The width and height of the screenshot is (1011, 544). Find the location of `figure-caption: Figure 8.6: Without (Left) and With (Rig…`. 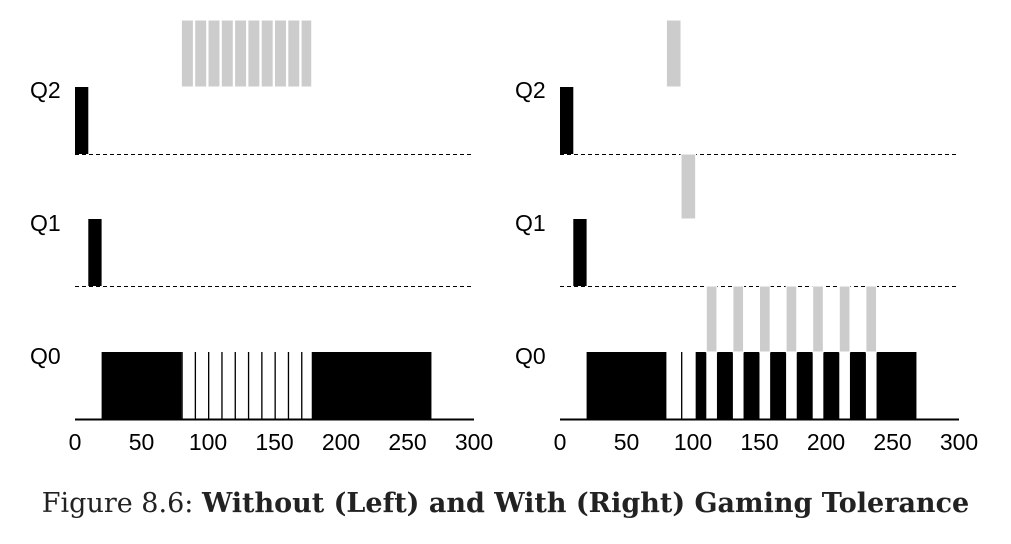

figure-caption: Figure 8.6: Without (Left) and With (Rig… is located at coordinates (505, 503).